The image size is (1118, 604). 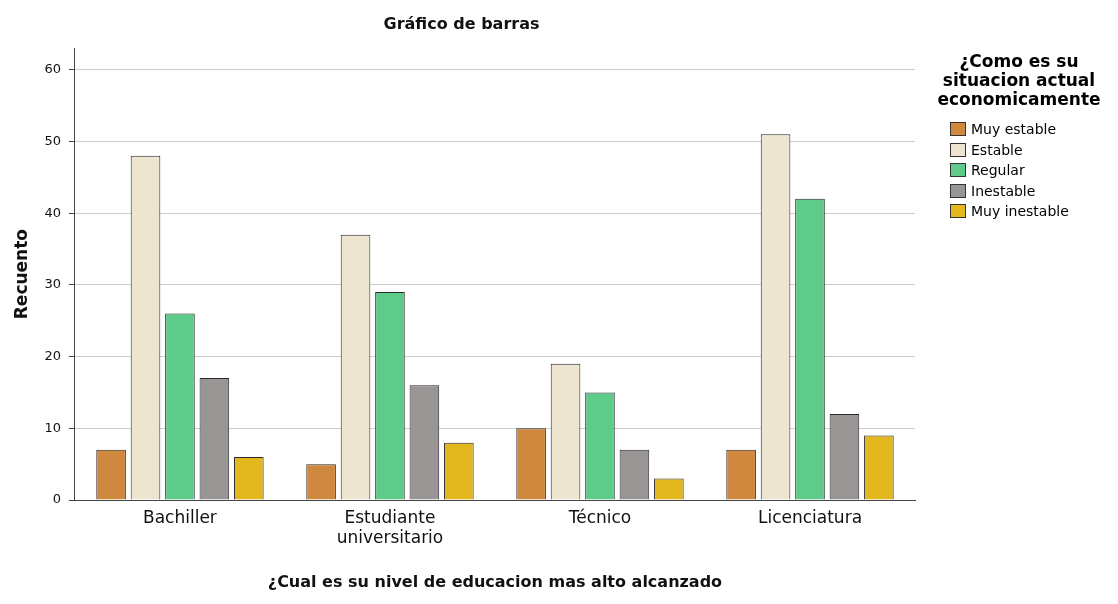 What do you see at coordinates (810, 516) in the screenshot?
I see `x-tick-label: Licenciatura` at bounding box center [810, 516].